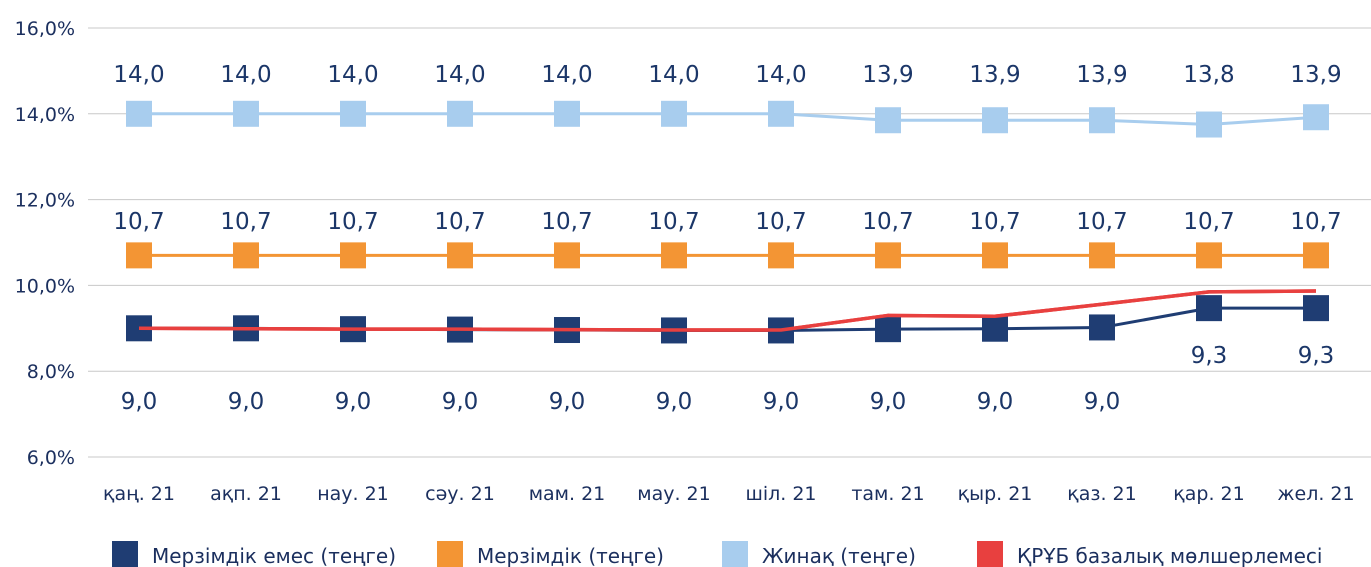  Describe the element at coordinates (887, 494) in the screenshot. I see `x-tick-label: там. 21` at that location.